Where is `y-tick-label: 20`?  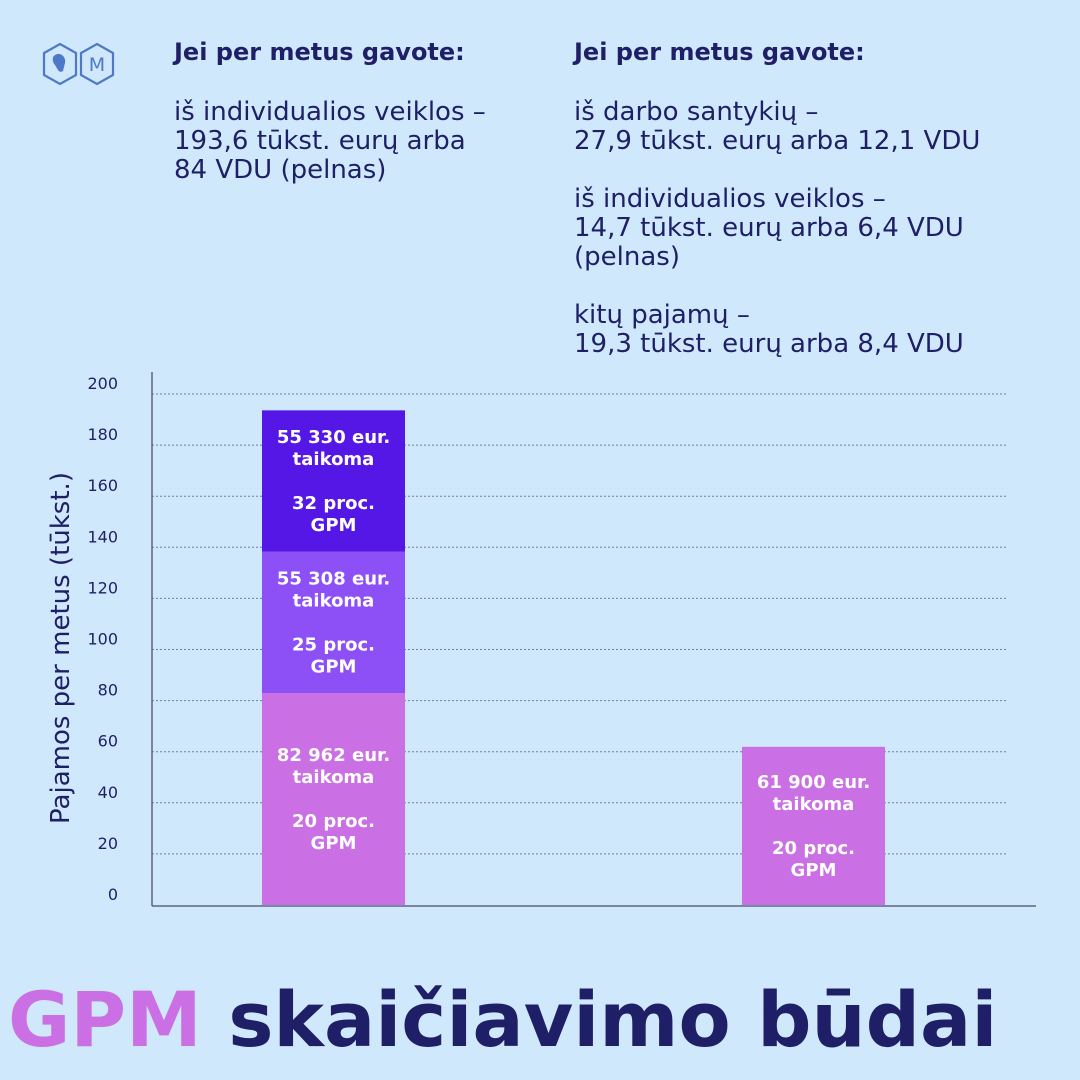 y-tick-label: 20 is located at coordinates (108, 843).